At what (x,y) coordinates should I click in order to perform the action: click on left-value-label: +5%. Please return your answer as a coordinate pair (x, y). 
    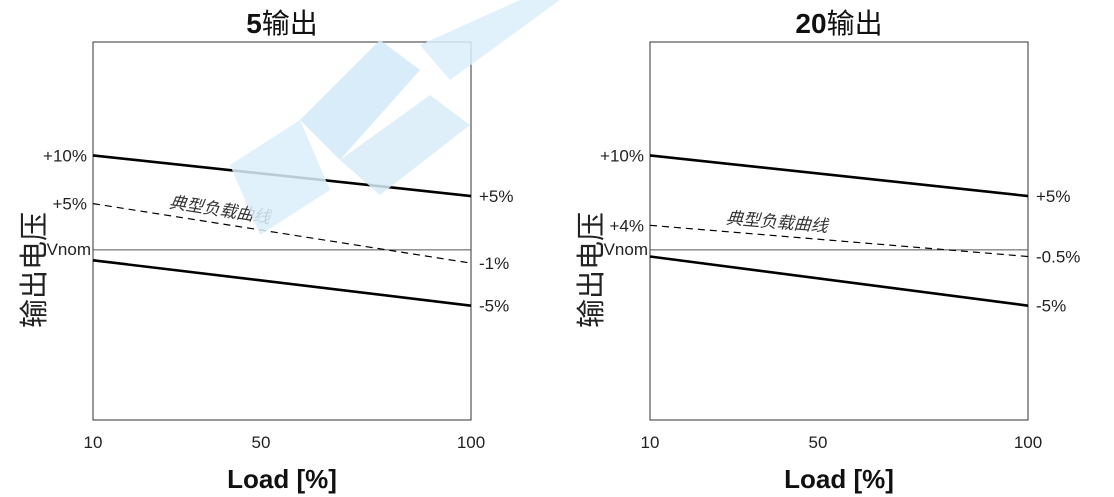
    Looking at the image, I should click on (70, 204).